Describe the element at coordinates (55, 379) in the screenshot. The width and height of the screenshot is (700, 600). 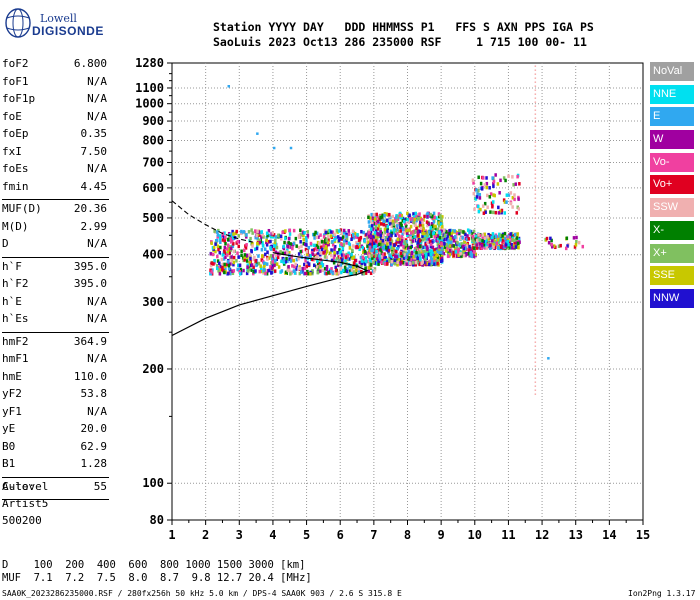
I see `param-row: hmE 110.0` at that location.